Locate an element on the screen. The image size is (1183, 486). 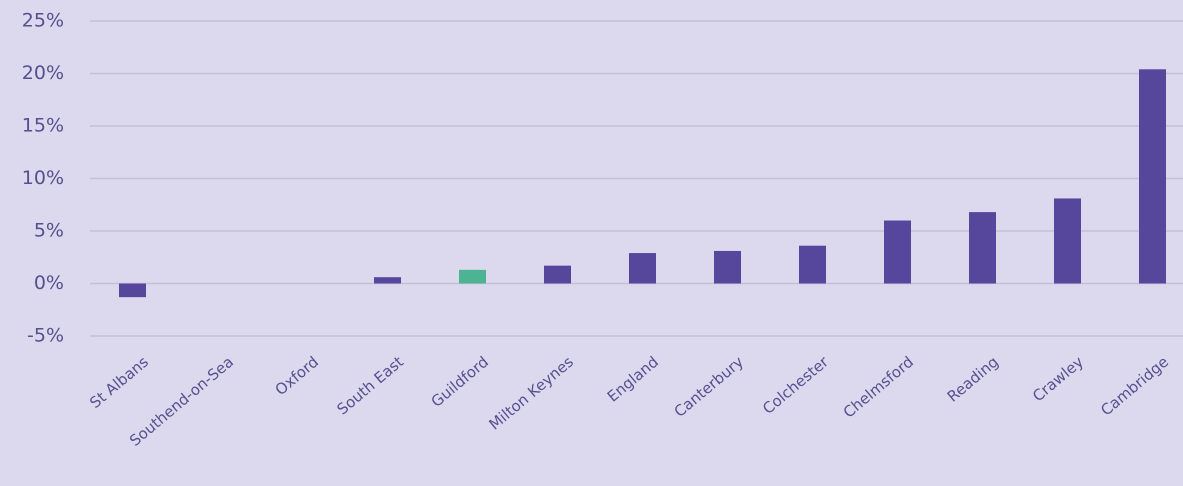
y-tick-label: 25% is located at coordinates (43, 21).